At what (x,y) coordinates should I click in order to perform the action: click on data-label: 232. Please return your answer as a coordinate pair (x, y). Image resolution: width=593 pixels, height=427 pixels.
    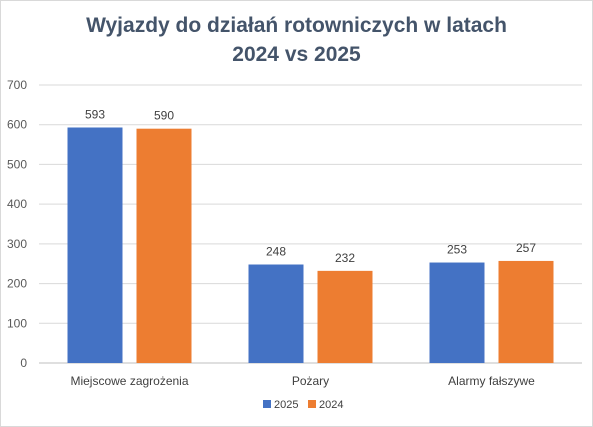
    Looking at the image, I should click on (345, 258).